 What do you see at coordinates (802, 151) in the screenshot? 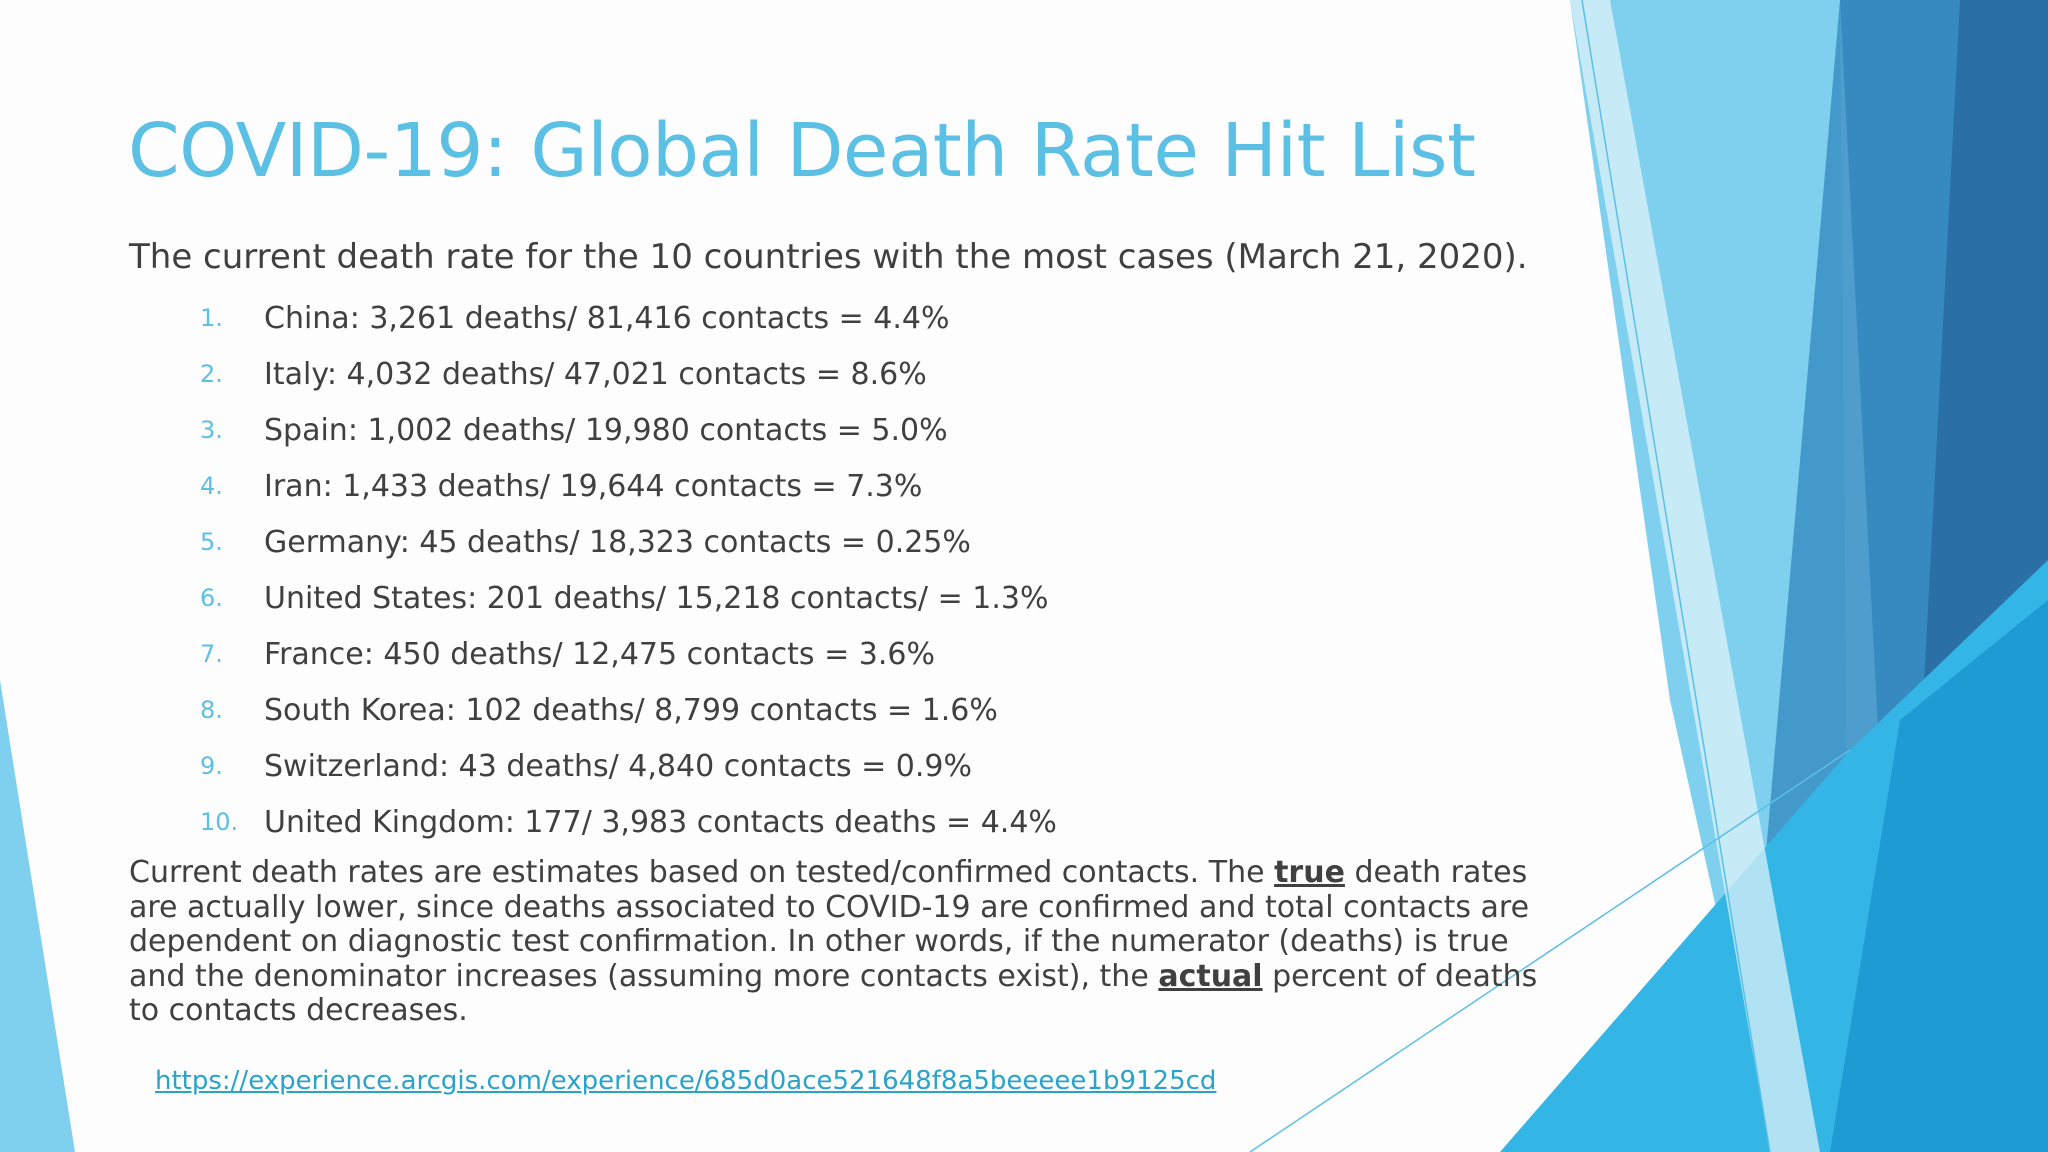
I see `slide-title: COVID-19: Global Death Rate Hit List` at bounding box center [802, 151].